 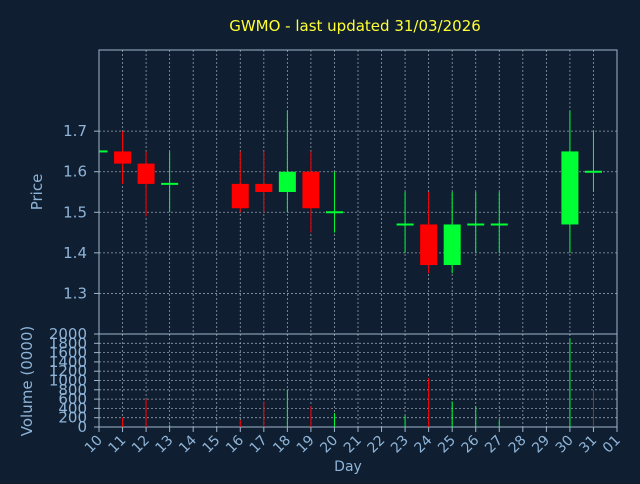 I want to click on x-tick-label: 12, so click(x=141, y=445).